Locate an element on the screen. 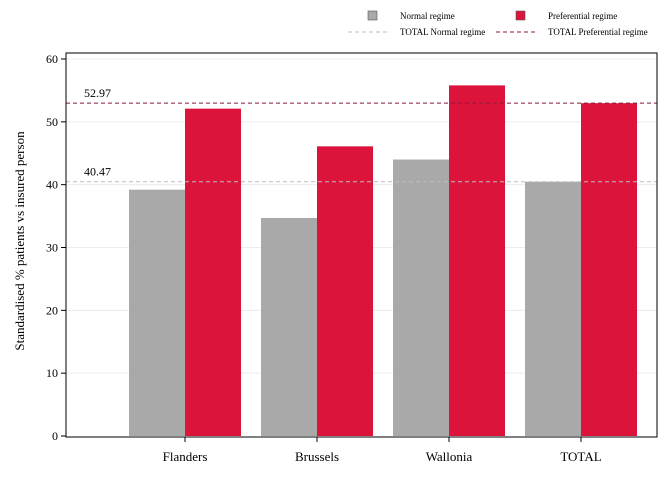 This screenshot has width=672, height=480. bar-preferential-regime-brussels is located at coordinates (345, 291).